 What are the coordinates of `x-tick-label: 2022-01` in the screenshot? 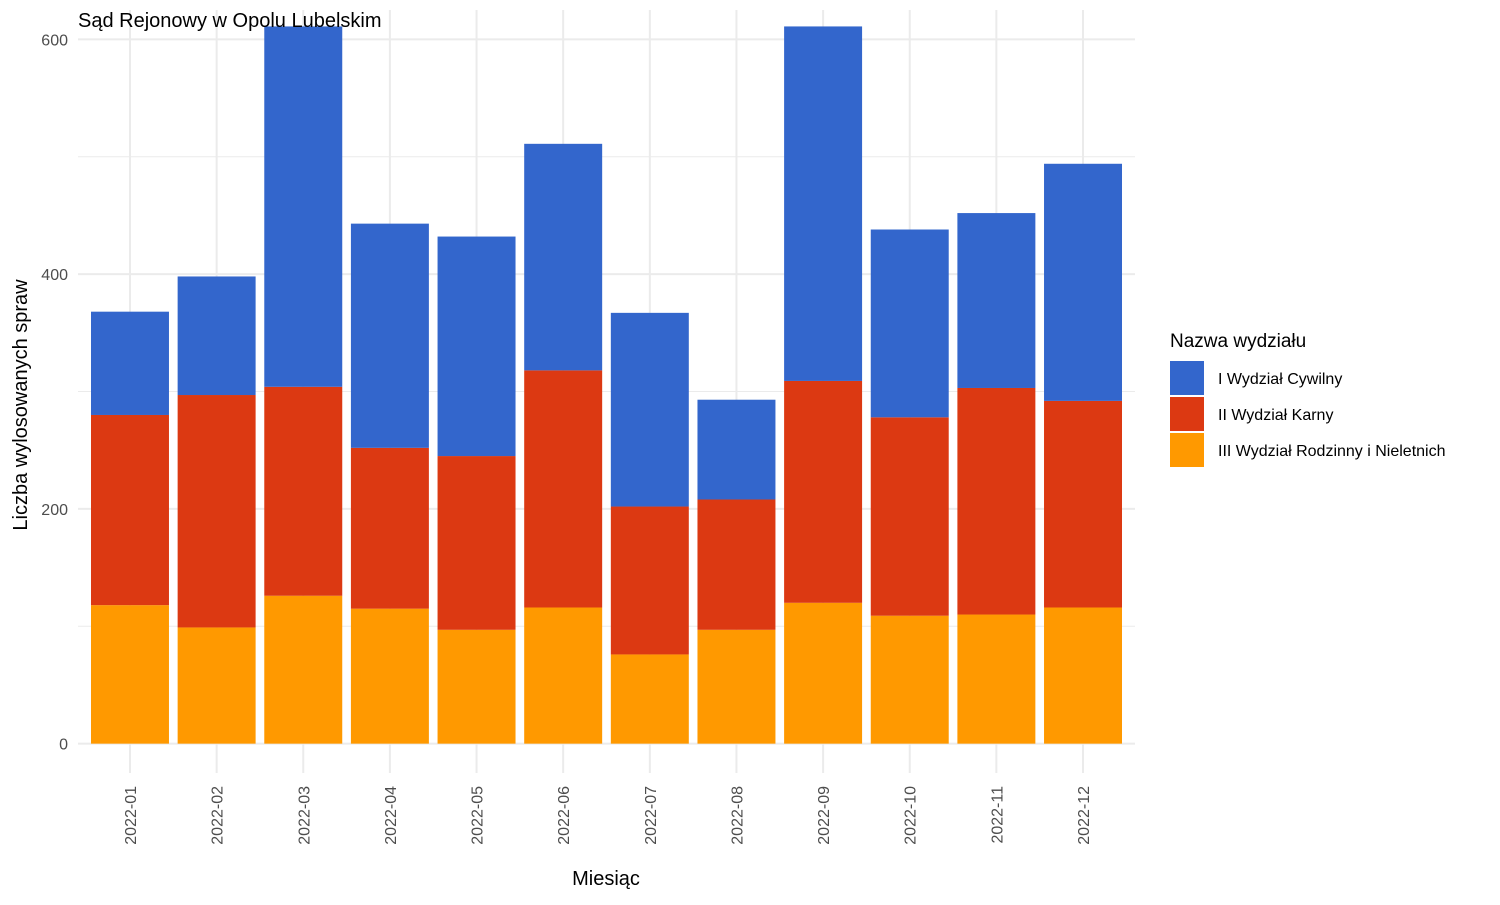 It's located at (131, 815).